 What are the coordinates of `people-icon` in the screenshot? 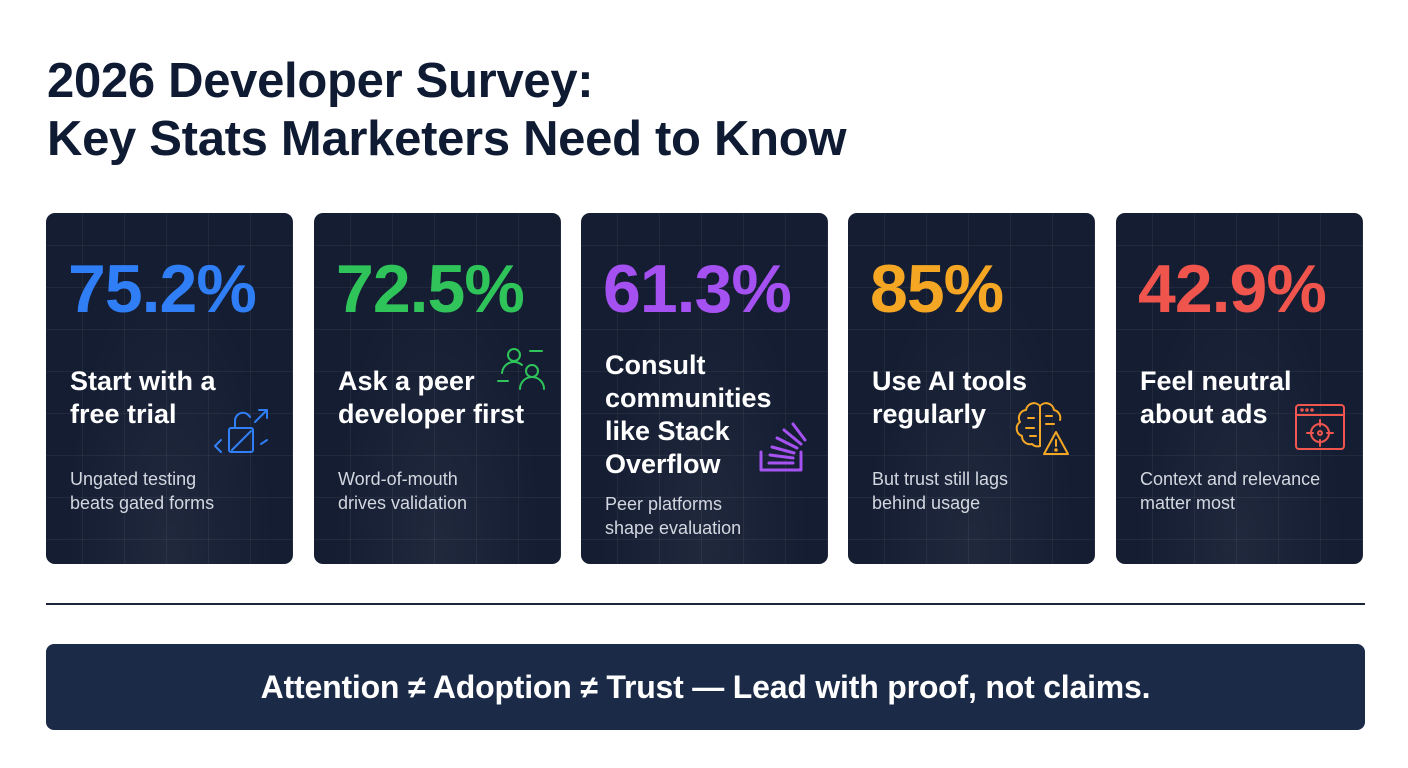 It's located at (525, 372).